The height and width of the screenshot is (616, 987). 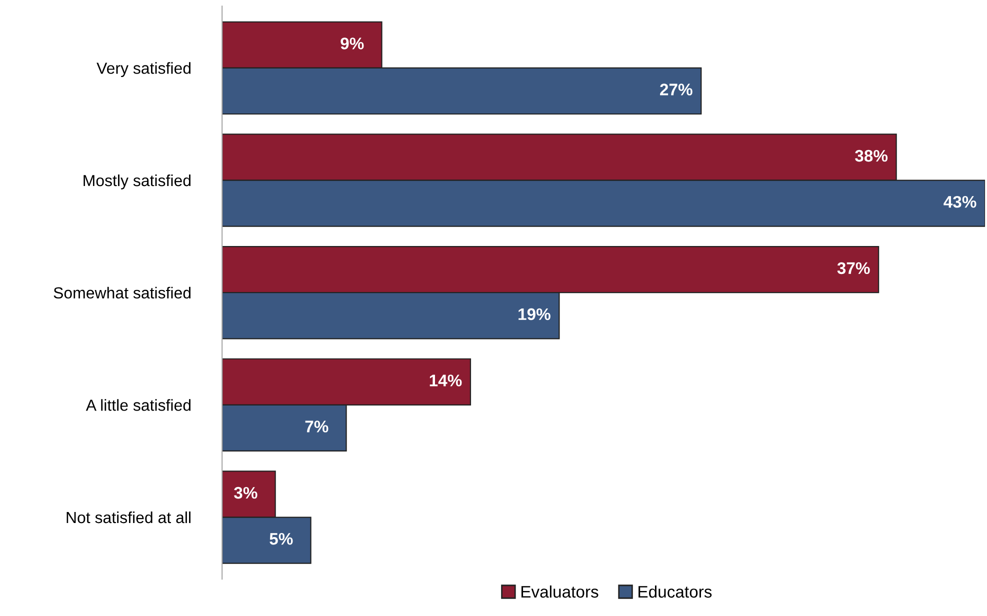 What do you see at coordinates (853, 268) in the screenshot?
I see `data-label: 37%` at bounding box center [853, 268].